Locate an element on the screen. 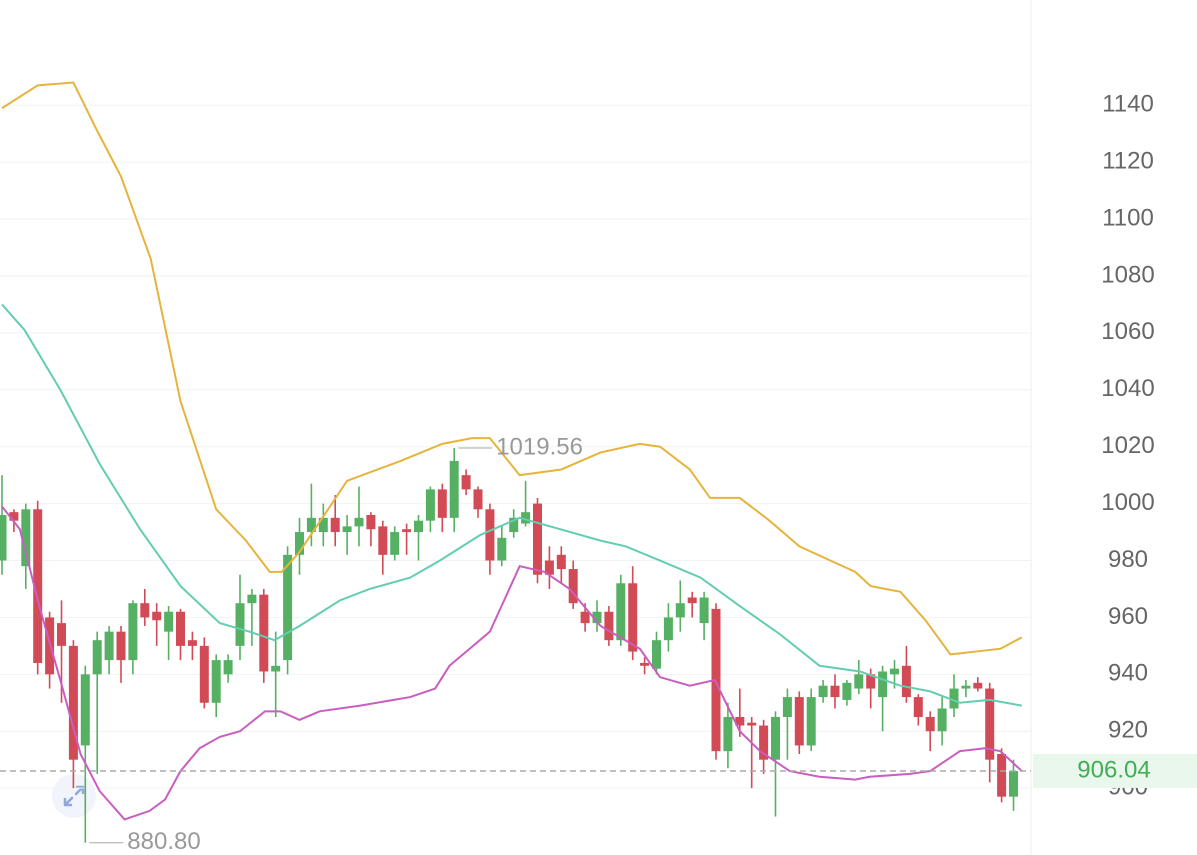  last-price-box is located at coordinates (1115, 770).